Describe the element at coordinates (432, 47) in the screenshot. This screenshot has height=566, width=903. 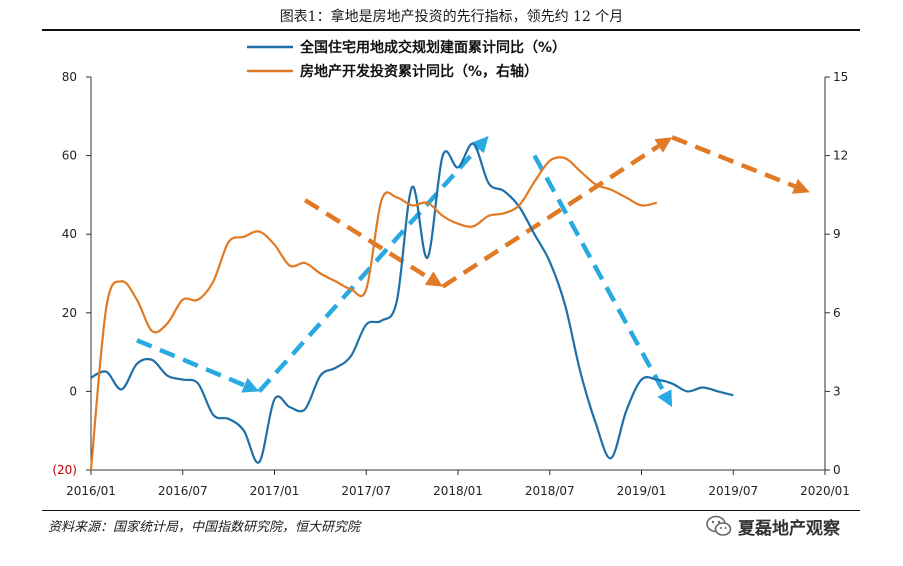
I see `legend-label-1: 全国住宅用地成交规划建面累计同比（%）` at that location.